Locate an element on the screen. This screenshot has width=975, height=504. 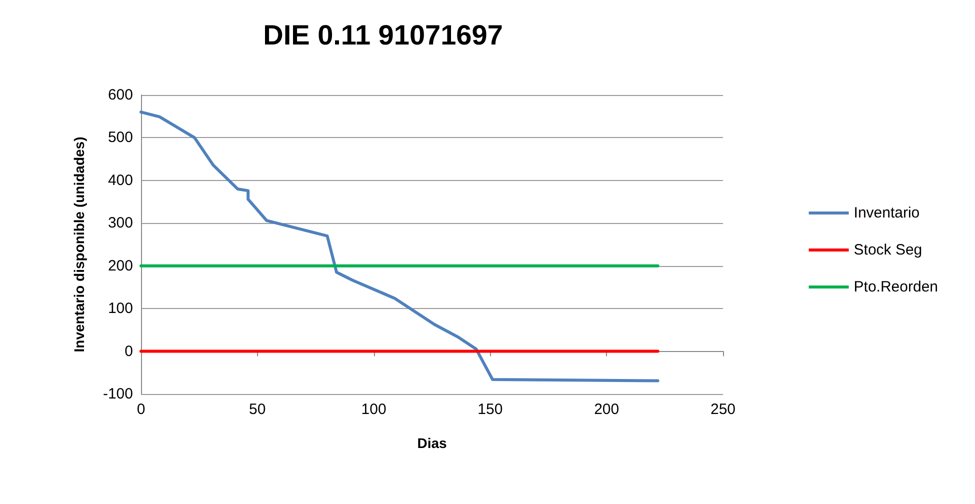
x-tick-label: 150 is located at coordinates (490, 409).